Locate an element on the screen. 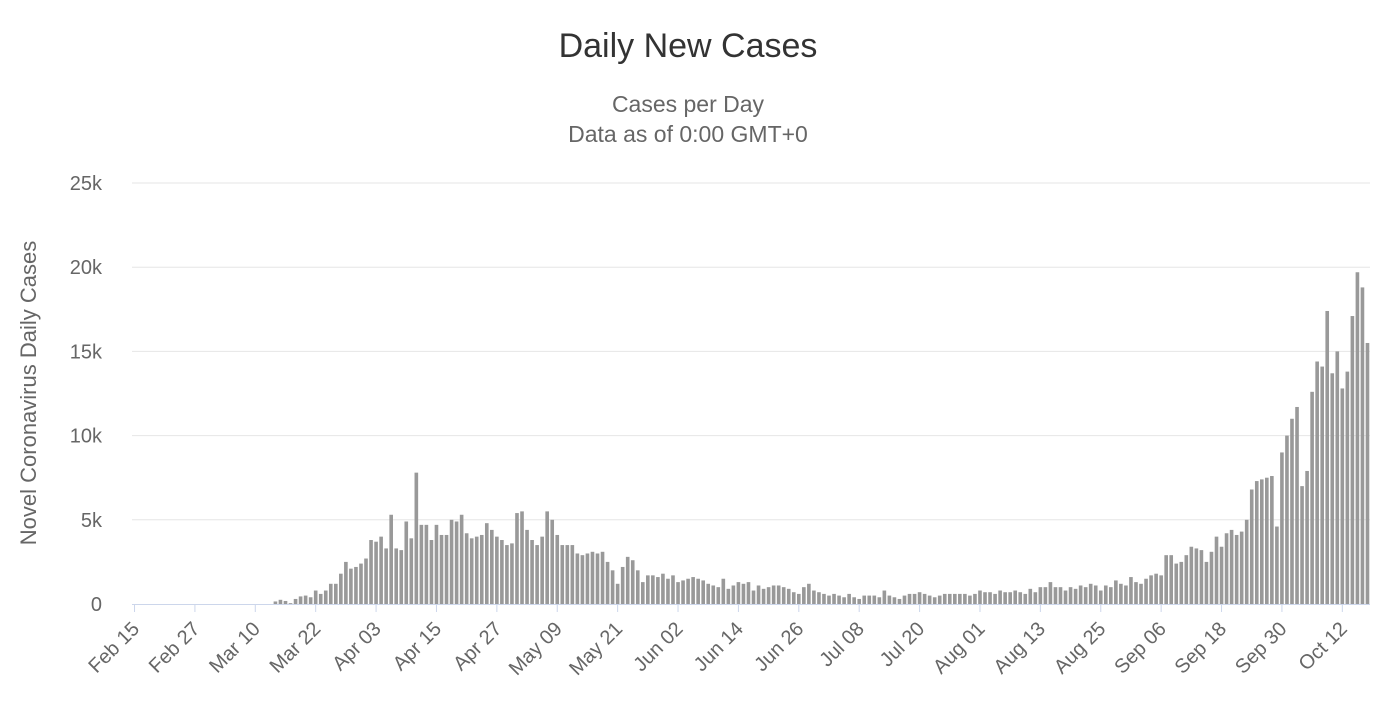  x-tick-label: Apr 27 is located at coordinates (477, 646).